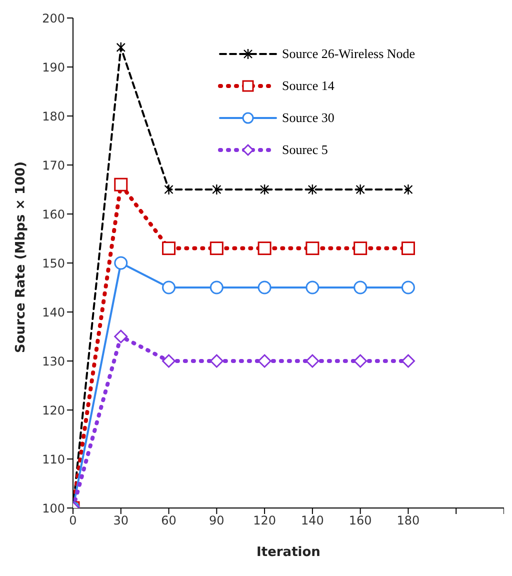 This screenshot has height=576, width=512. I want to click on x-tick-label: 30, so click(121, 521).